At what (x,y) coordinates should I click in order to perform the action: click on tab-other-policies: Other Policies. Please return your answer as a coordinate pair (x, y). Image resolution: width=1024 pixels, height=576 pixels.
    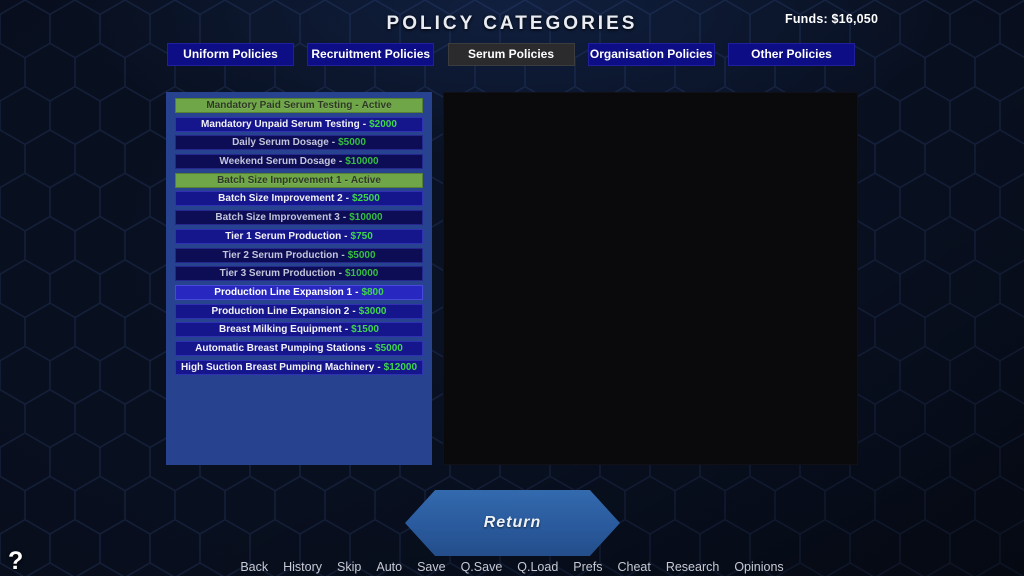
    Looking at the image, I should click on (791, 54).